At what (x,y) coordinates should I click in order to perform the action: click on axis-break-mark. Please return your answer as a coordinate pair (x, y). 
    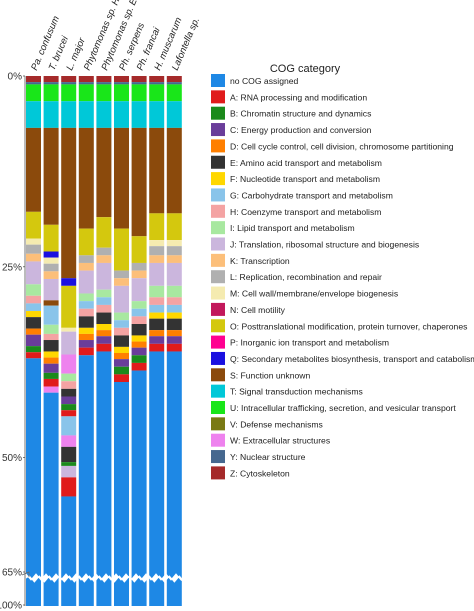
    Looking at the image, I should click on (25, 574).